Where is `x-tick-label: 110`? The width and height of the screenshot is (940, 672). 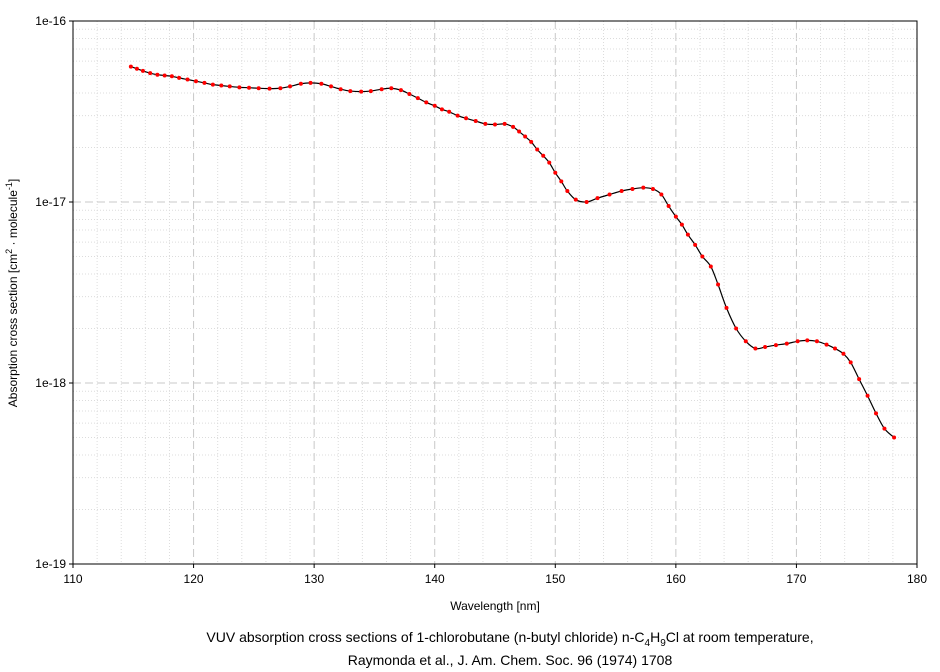 x-tick-label: 110 is located at coordinates (72, 579).